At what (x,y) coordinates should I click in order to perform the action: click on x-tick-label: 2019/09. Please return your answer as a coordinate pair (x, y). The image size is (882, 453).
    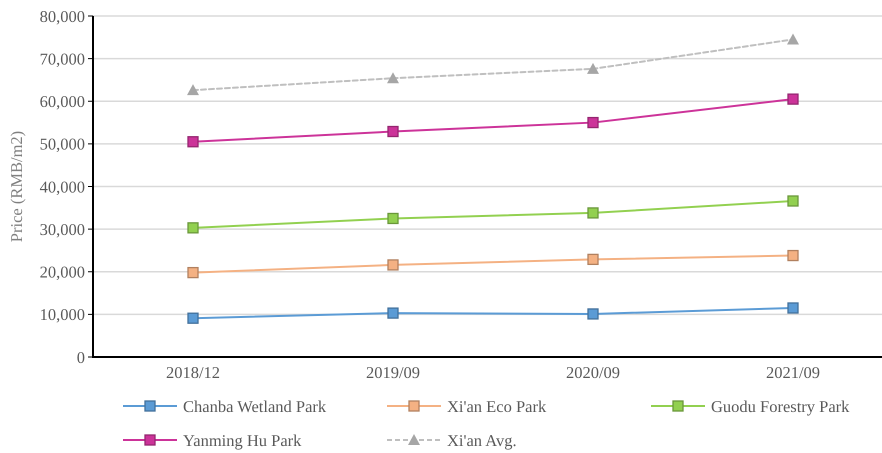
    Looking at the image, I should click on (393, 372).